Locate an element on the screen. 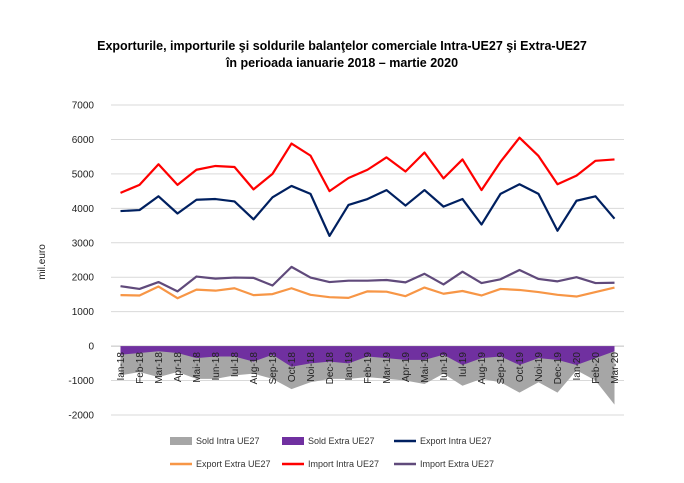 Image resolution: width=684 pixels, height=483 pixels. line-export-intra-ue27 is located at coordinates (368, 210).